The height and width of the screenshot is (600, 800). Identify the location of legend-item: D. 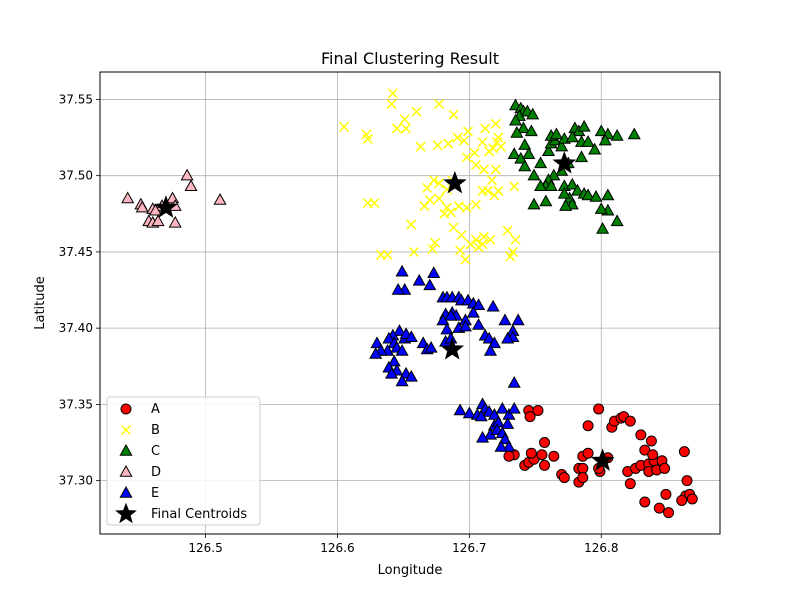
(140, 472).